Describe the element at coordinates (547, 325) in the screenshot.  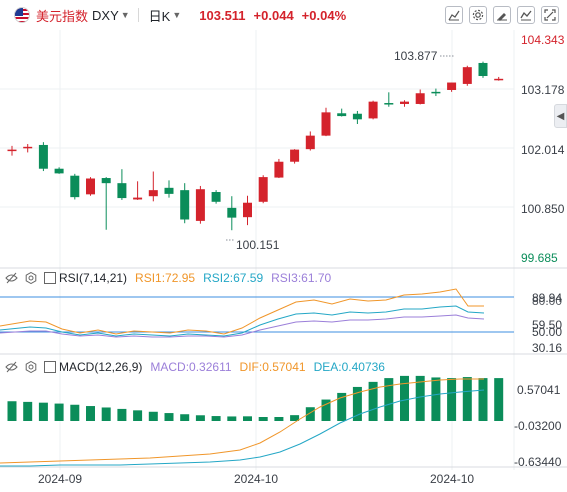
I see `rsi-overlap-label: 59.50` at that location.